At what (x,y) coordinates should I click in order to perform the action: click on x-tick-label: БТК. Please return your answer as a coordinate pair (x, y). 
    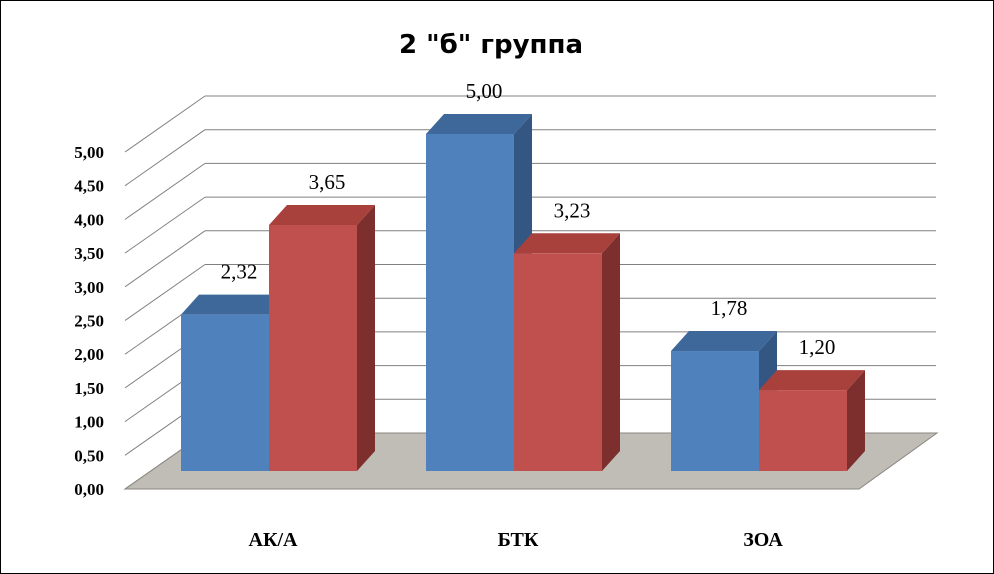
    Looking at the image, I should click on (518, 540).